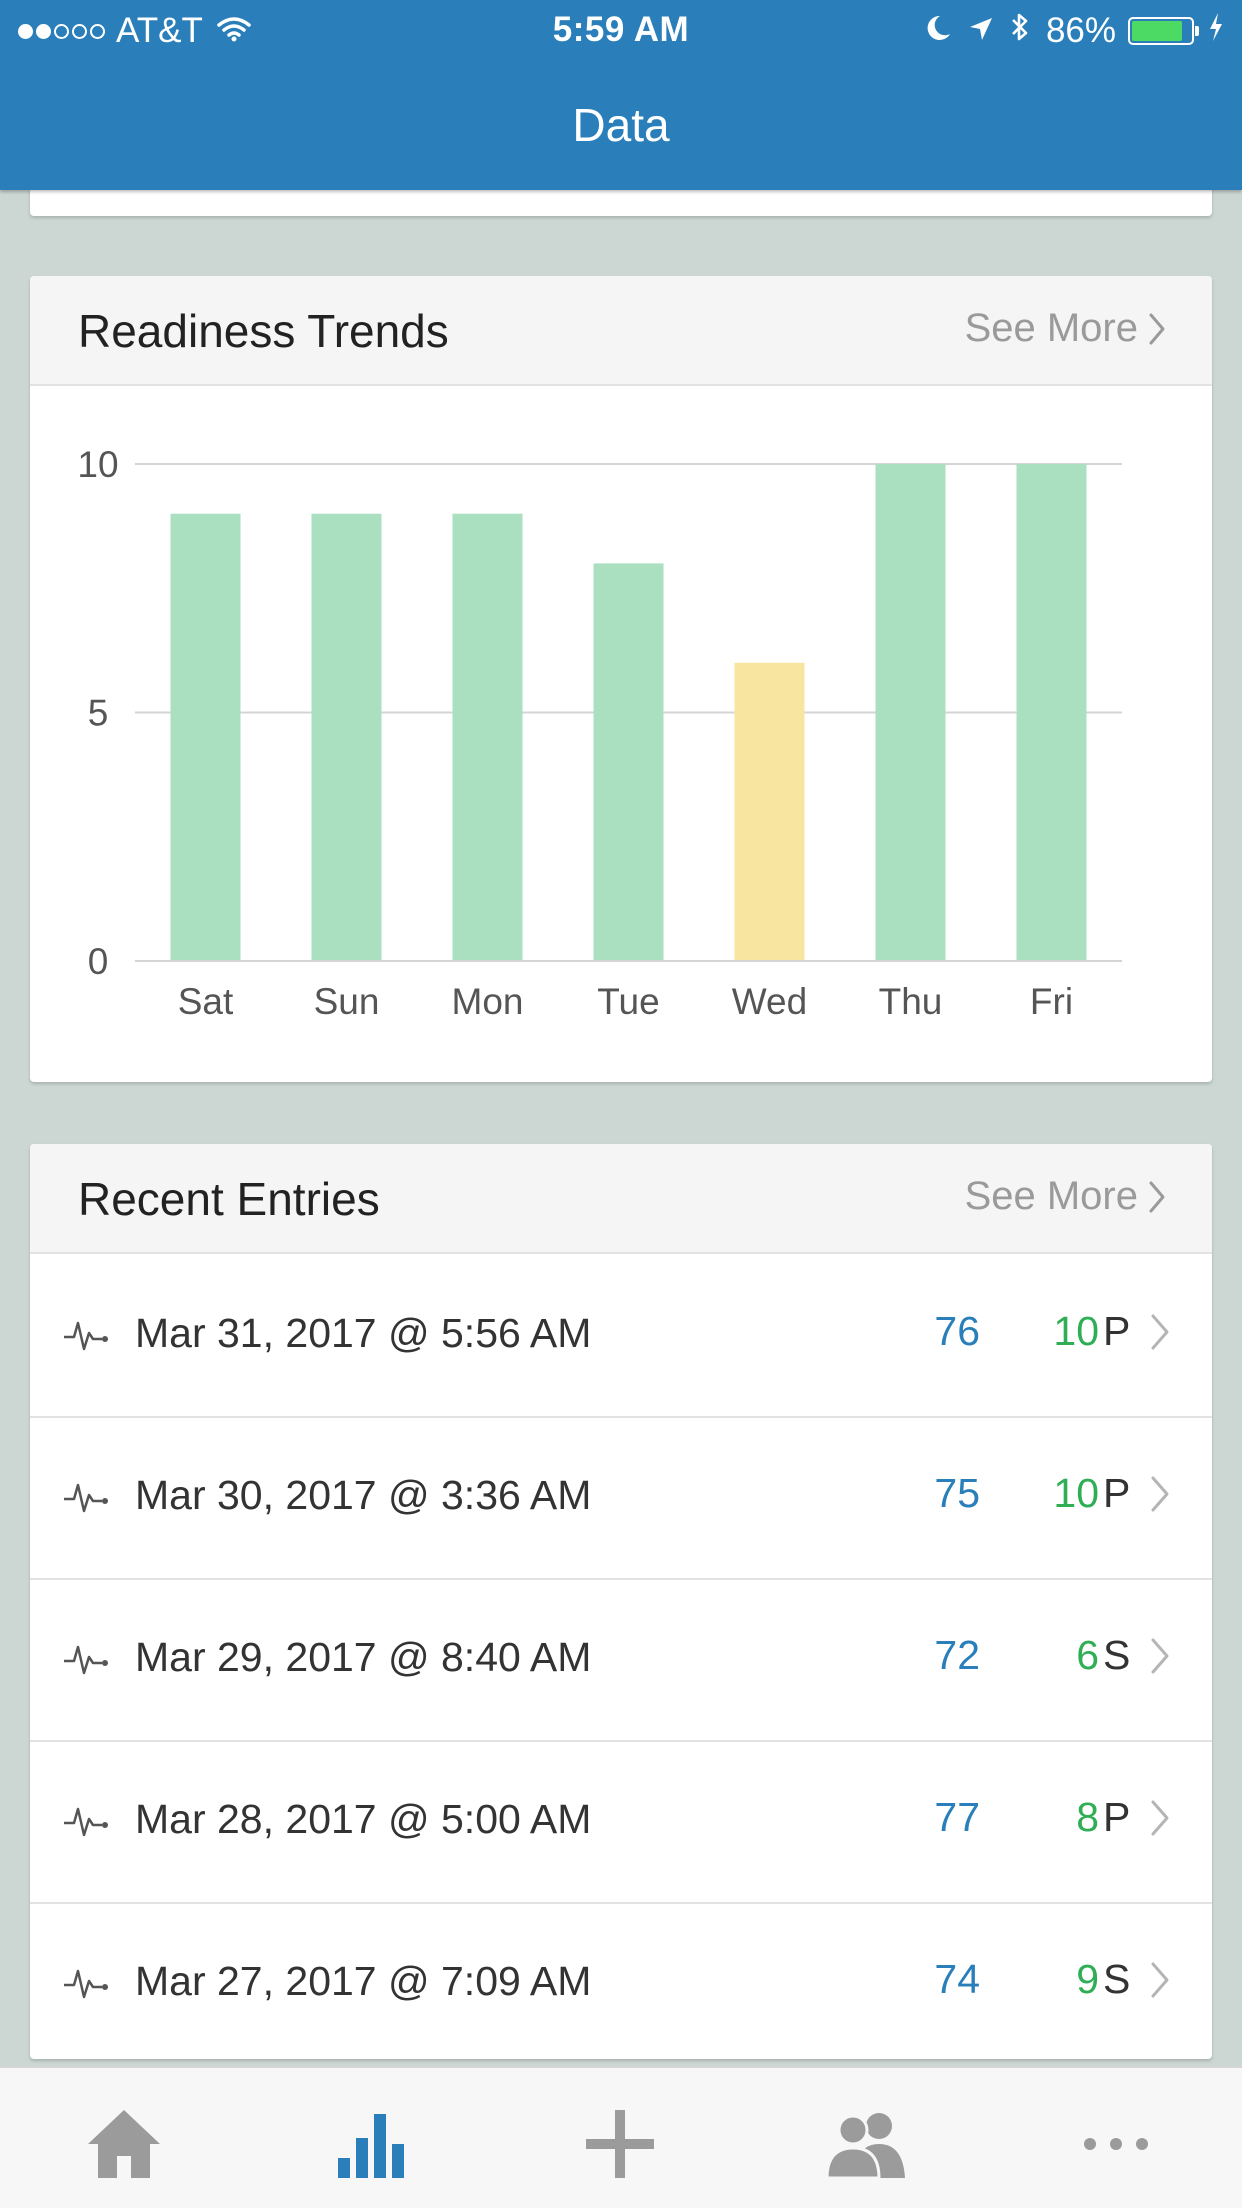 This screenshot has width=1242, height=2208. Describe the element at coordinates (363, 1495) in the screenshot. I see `entry-date: Mar 30, 2017 @ 3:36 AM` at that location.